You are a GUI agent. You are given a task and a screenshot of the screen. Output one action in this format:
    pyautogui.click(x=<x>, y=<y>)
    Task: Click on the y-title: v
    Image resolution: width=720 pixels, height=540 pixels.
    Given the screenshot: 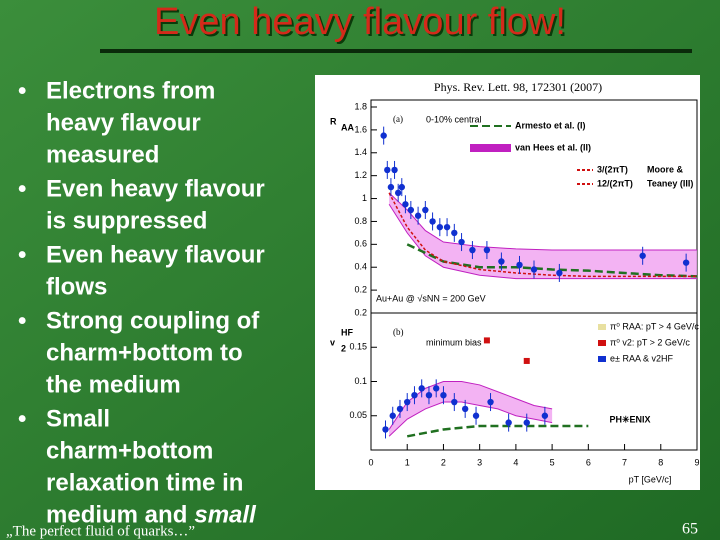 What is the action you would take?
    pyautogui.click(x=332, y=342)
    